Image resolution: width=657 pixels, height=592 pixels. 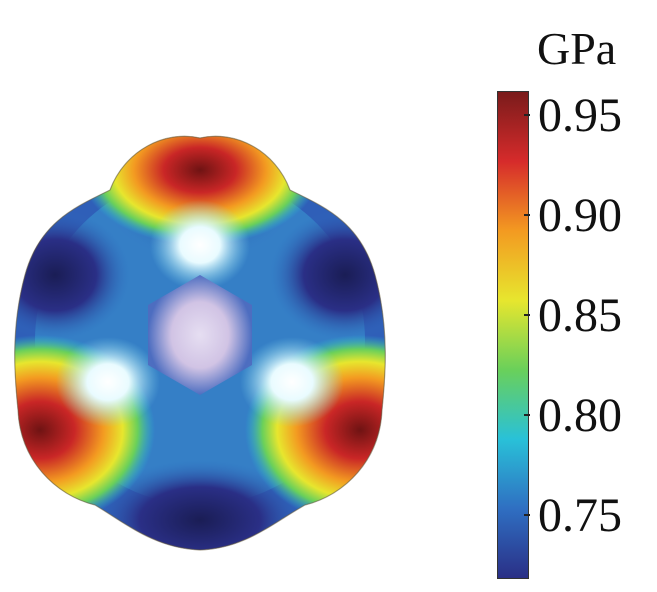 I want to click on colorbar-tick-label: 0.90, so click(x=580, y=215).